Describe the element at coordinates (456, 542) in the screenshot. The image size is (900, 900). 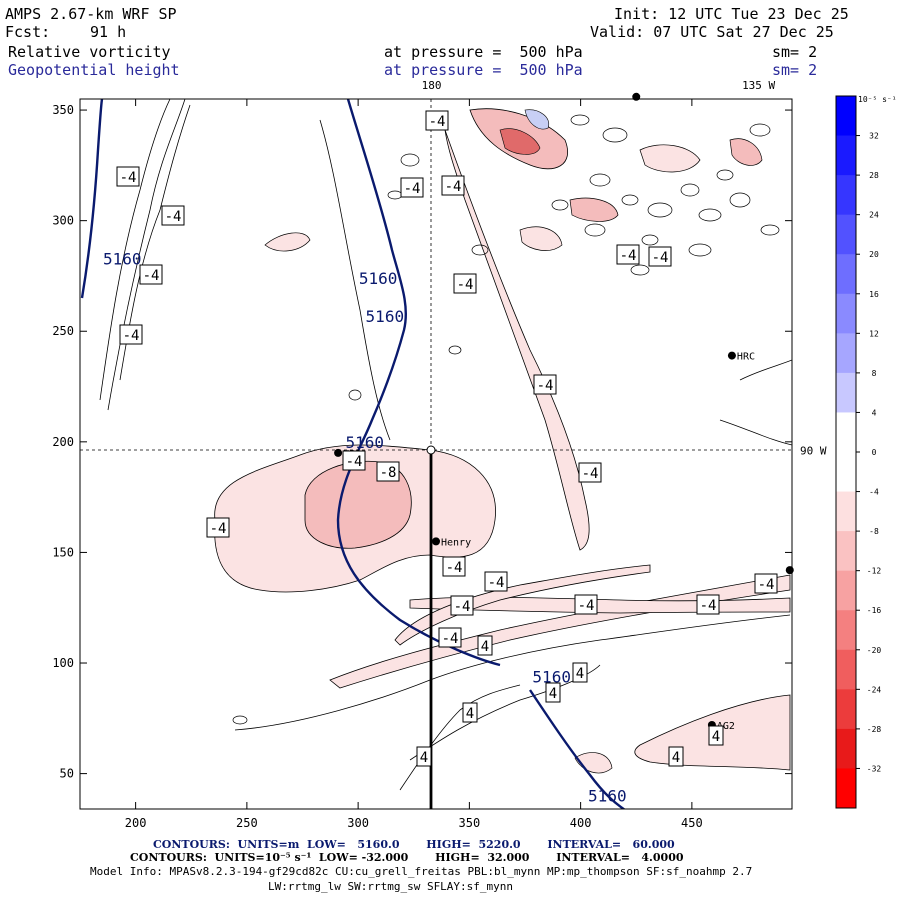
I see `station-label: Henry` at that location.